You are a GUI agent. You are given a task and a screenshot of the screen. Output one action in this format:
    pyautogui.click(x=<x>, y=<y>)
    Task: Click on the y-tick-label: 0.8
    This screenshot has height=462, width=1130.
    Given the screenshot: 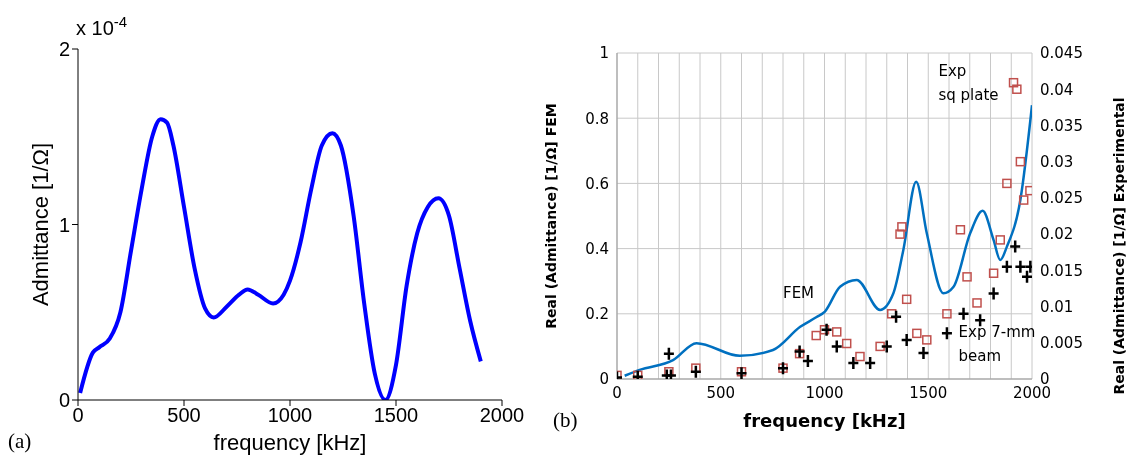 What is the action you would take?
    pyautogui.click(x=597, y=118)
    